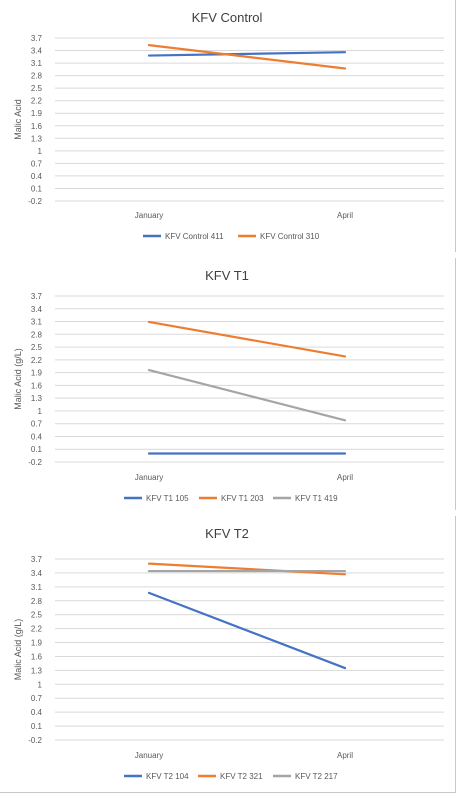 The width and height of the screenshot is (464, 799). Describe the element at coordinates (227, 533) in the screenshot. I see `chart-title: KFV T2` at that location.